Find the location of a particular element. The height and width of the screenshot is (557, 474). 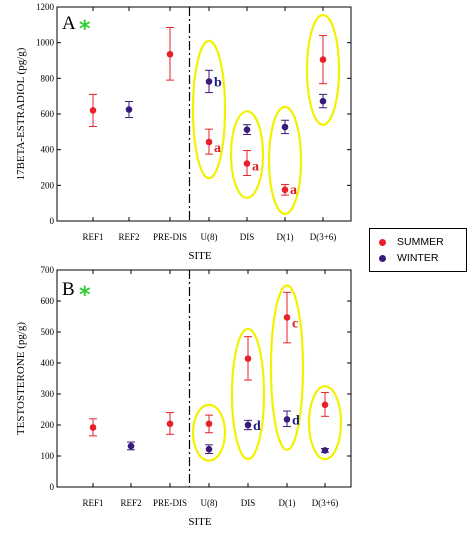

panel-b-x-axis-label: SITE is located at coordinates (200, 522).